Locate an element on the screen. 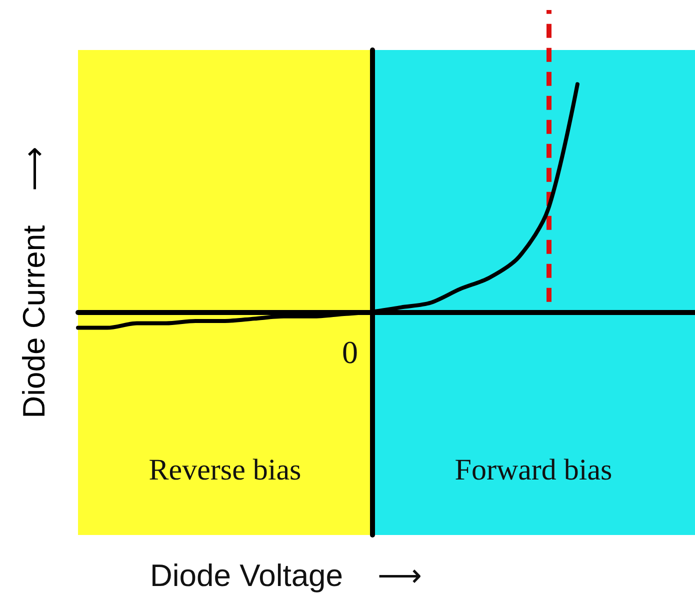 The height and width of the screenshot is (606, 695). text: Diode Voltage ⟶ is located at coordinates (286, 575).